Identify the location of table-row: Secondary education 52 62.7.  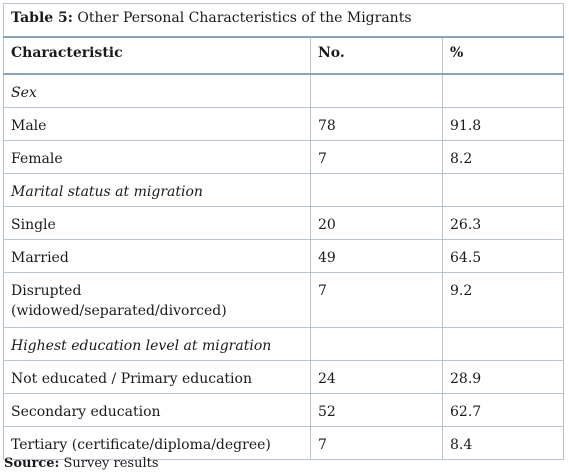
(284, 410).